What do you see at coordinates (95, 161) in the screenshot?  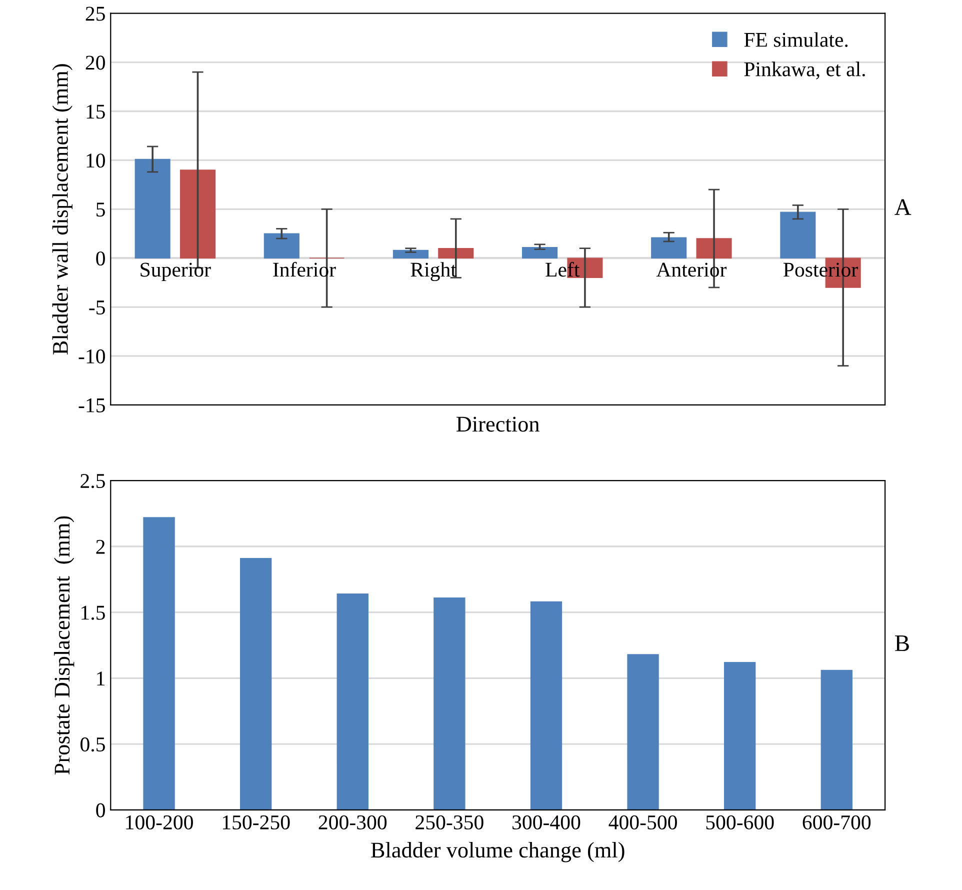 I see `y-tick-label: 10` at bounding box center [95, 161].